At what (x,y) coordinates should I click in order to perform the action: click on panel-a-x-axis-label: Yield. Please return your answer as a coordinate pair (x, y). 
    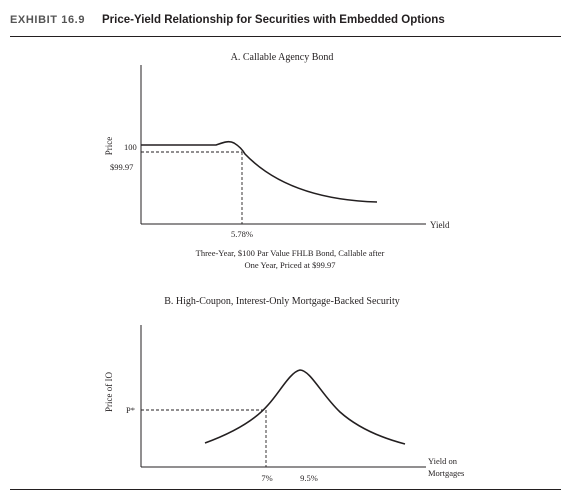
    Looking at the image, I should click on (440, 225).